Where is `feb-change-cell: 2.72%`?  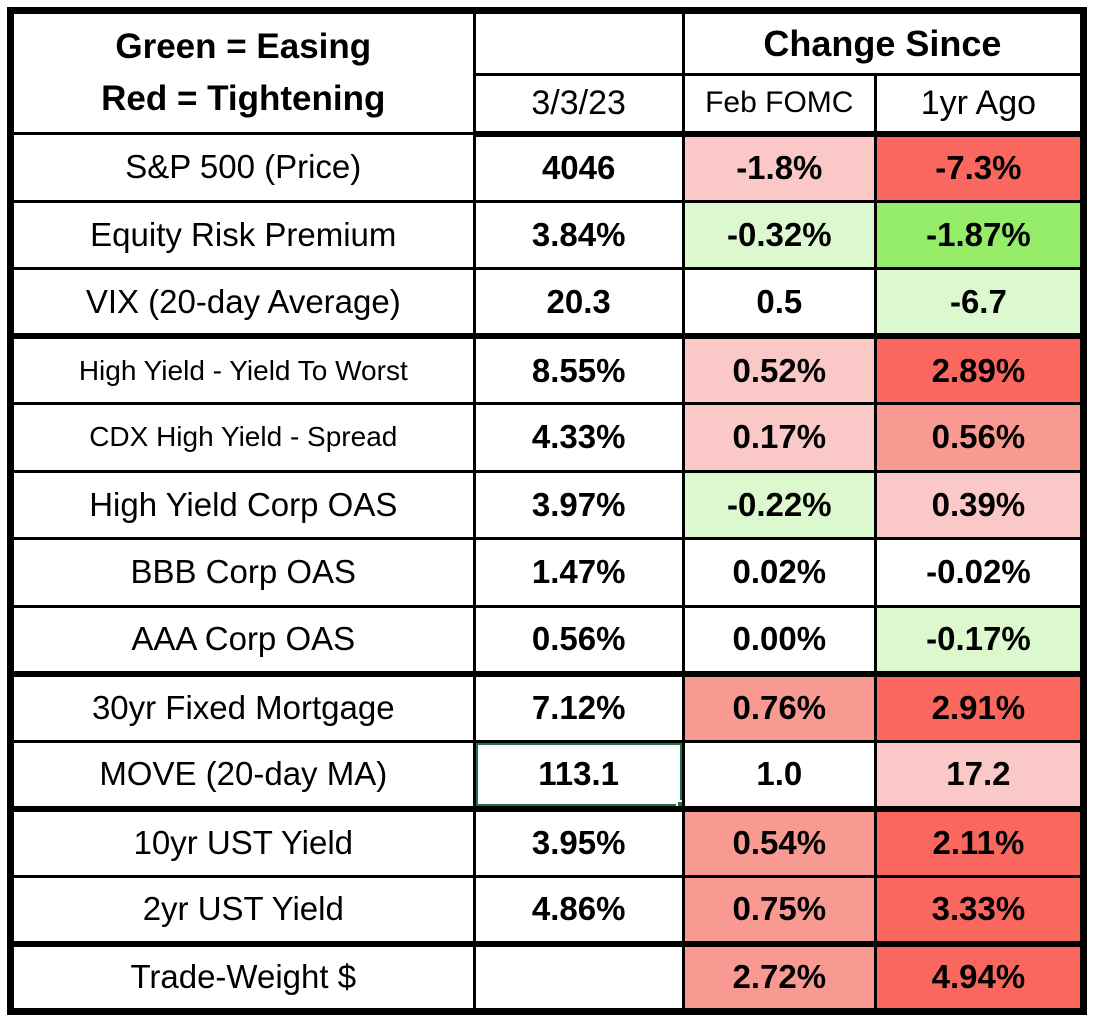 feb-change-cell: 2.72% is located at coordinates (779, 977).